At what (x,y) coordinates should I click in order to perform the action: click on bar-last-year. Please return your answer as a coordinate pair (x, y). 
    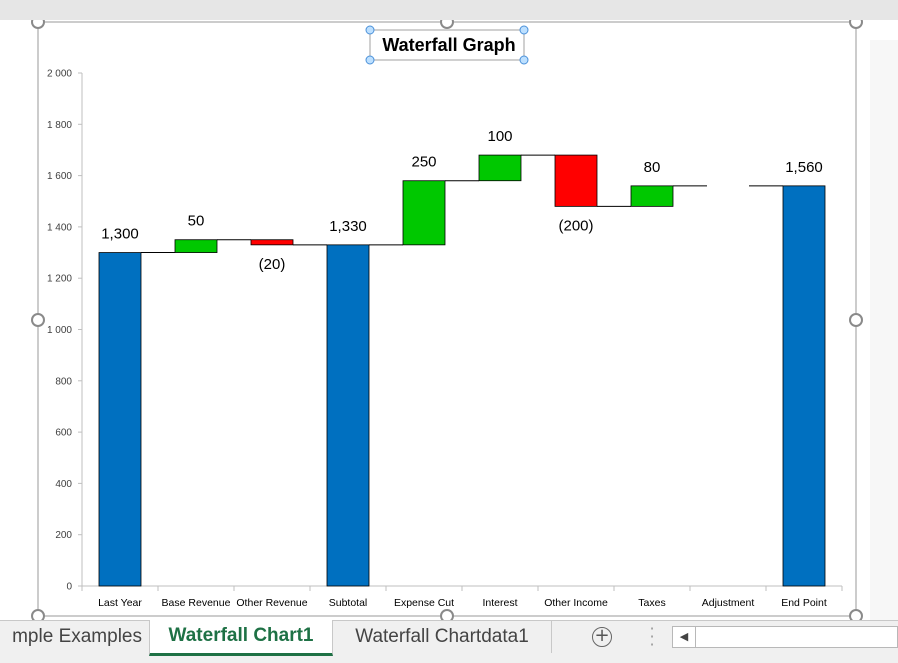
    Looking at the image, I should click on (120, 419).